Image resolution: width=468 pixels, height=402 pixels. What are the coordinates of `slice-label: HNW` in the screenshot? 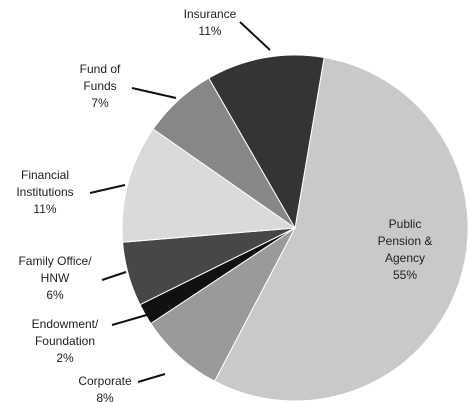 It's located at (55, 278).